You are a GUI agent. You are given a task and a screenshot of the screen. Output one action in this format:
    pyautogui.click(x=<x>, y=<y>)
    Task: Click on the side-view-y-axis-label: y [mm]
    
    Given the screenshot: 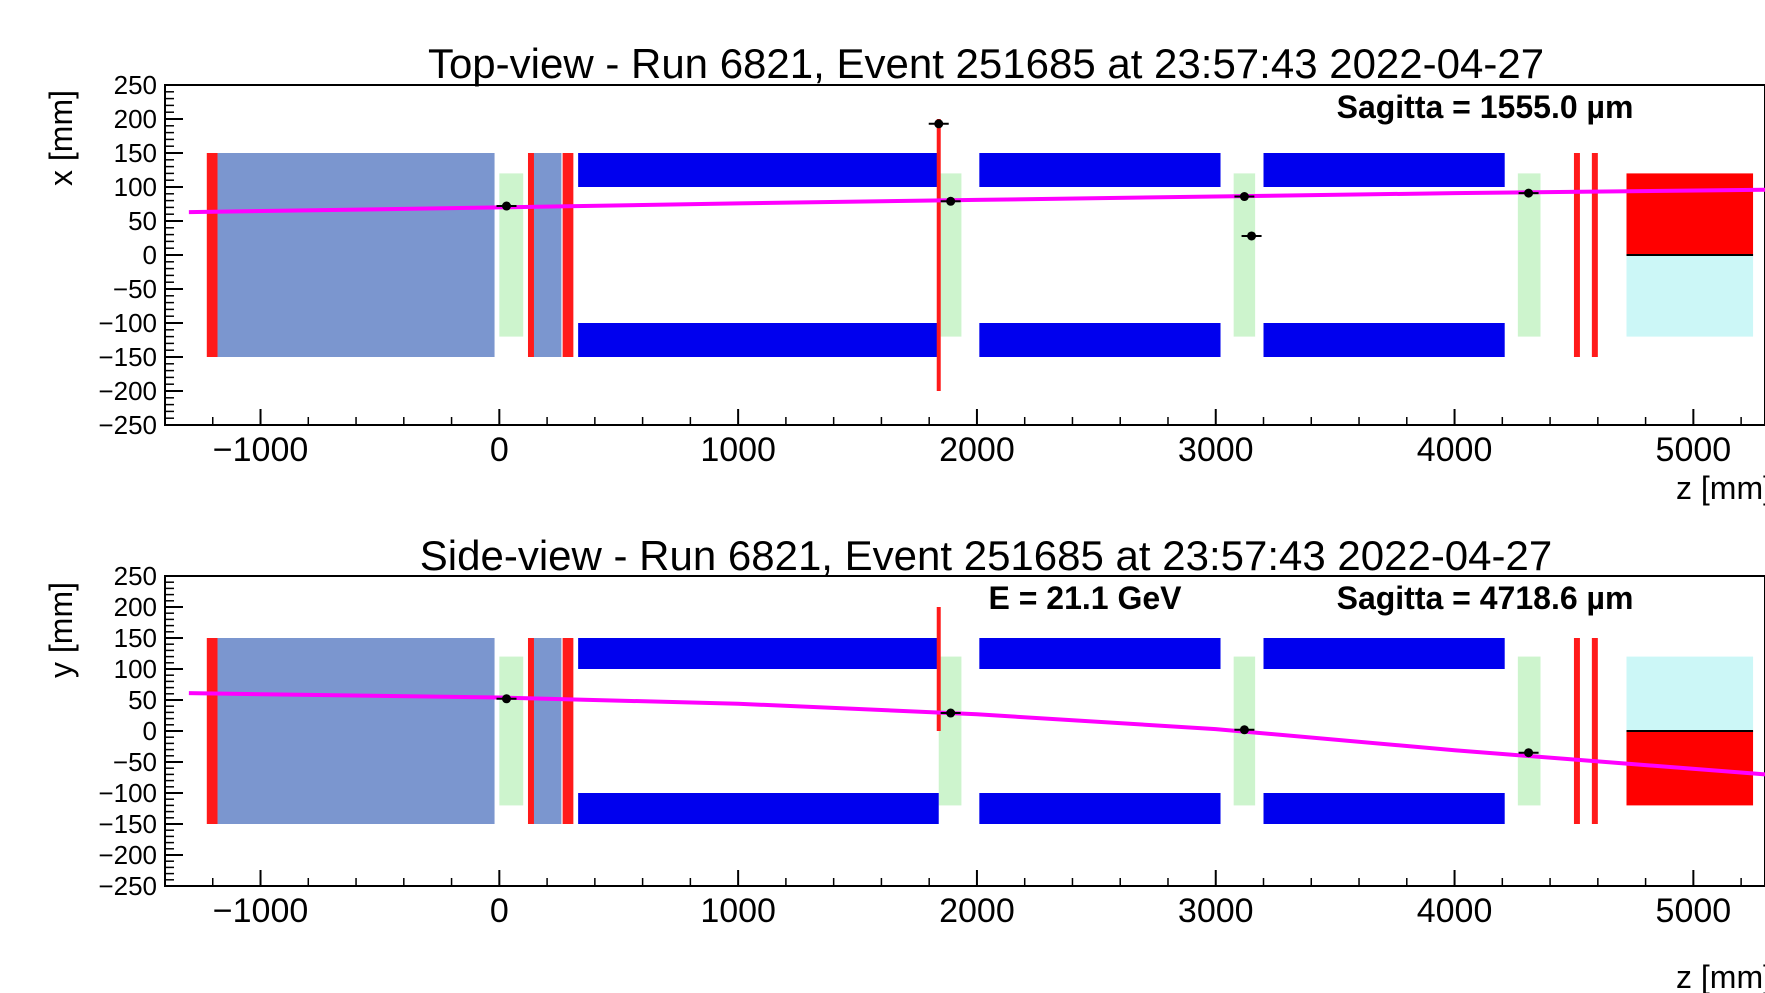 What is the action you would take?
    pyautogui.click(x=61, y=630)
    